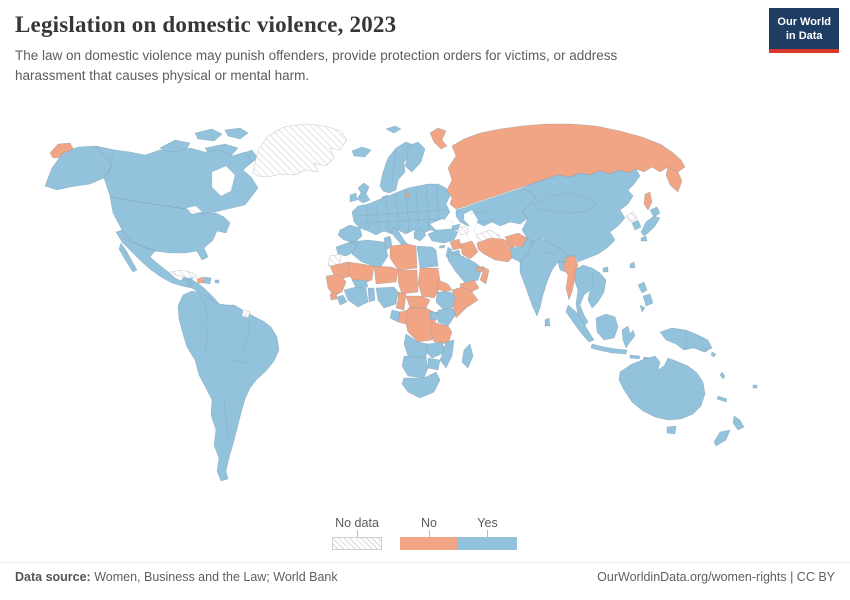 The image size is (850, 600). Describe the element at coordinates (415, 367) in the screenshot. I see `country-namibia-botswana` at that location.